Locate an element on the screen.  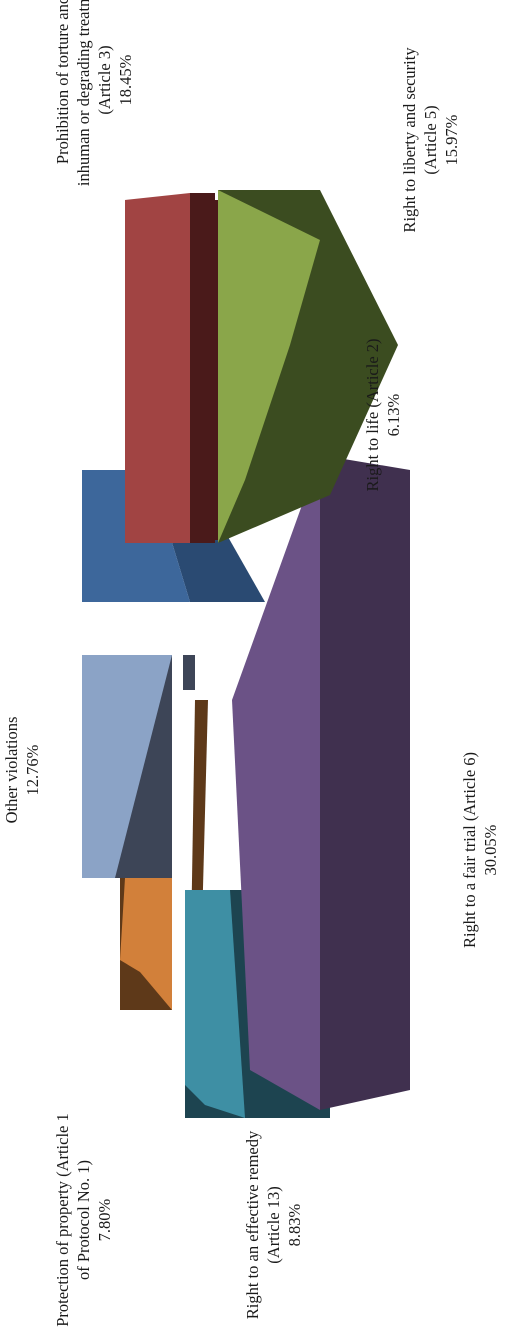
slice-label-line: (Article 3) is located at coordinates (104, 79).